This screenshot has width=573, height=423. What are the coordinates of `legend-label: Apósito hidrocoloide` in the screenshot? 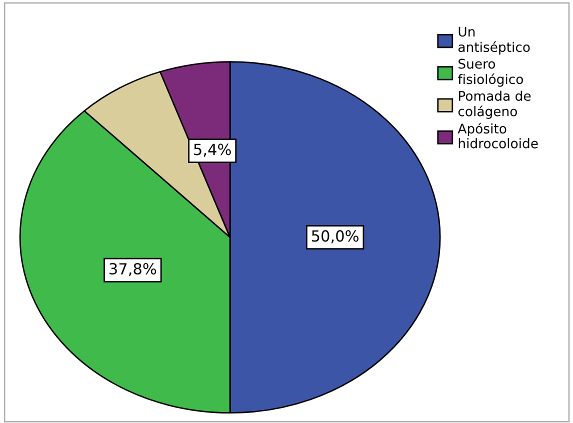 It's located at (498, 135).